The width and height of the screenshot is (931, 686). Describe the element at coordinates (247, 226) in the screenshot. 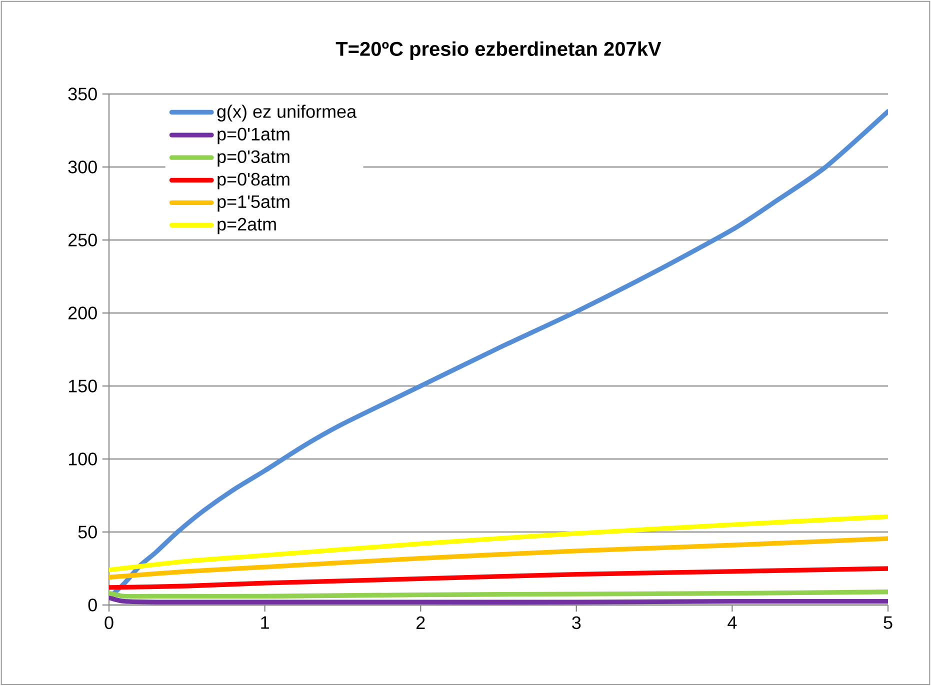

I see `legend-label: p=2atm` at that location.